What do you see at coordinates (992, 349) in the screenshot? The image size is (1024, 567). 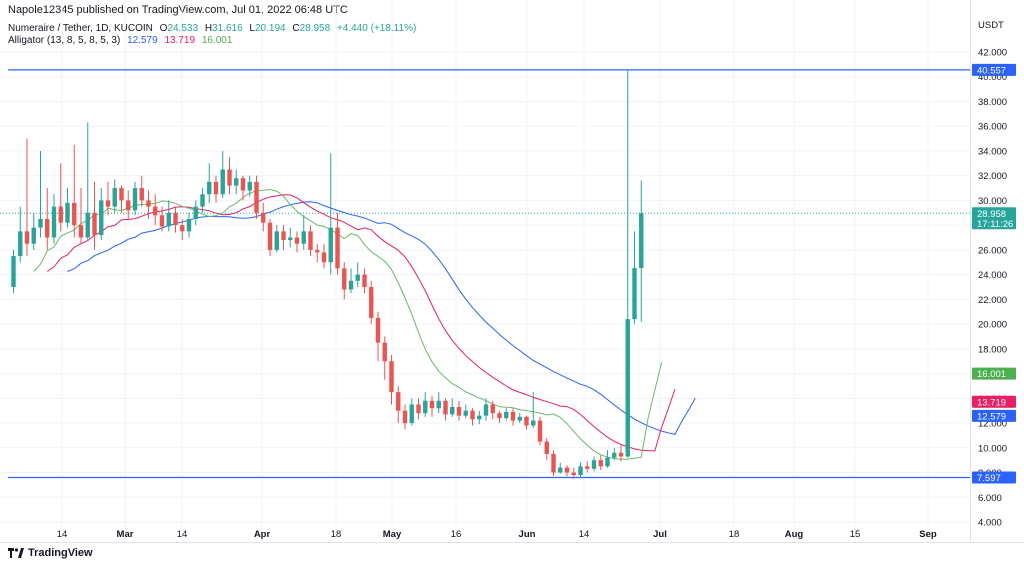 I see `price-tick-label: 18.000` at bounding box center [992, 349].